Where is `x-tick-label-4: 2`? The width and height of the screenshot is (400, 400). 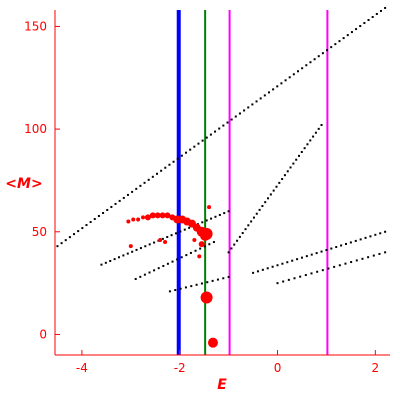 x-tick-label-4: 2 is located at coordinates (376, 368).